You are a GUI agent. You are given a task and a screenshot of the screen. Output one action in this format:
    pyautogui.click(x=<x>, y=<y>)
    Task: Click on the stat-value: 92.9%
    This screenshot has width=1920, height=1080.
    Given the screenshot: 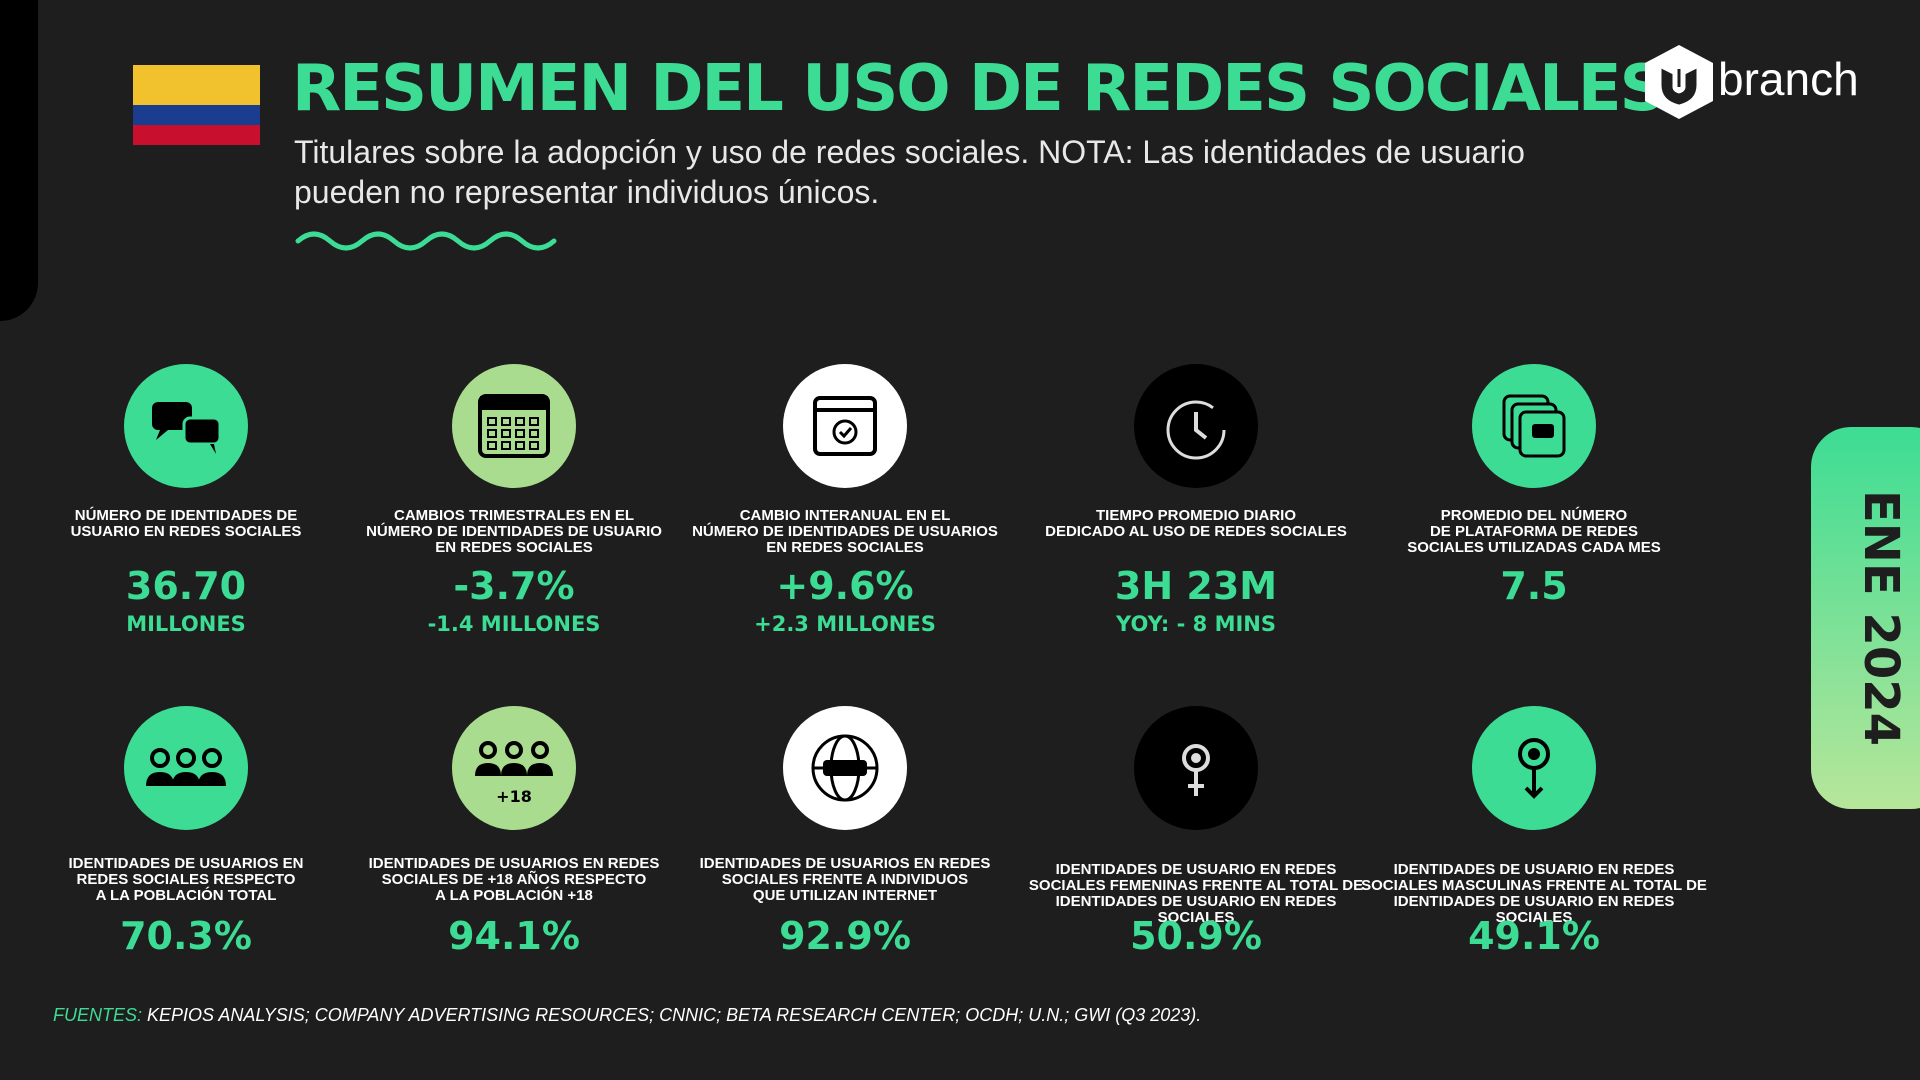 What is the action you would take?
    pyautogui.click(x=845, y=936)
    